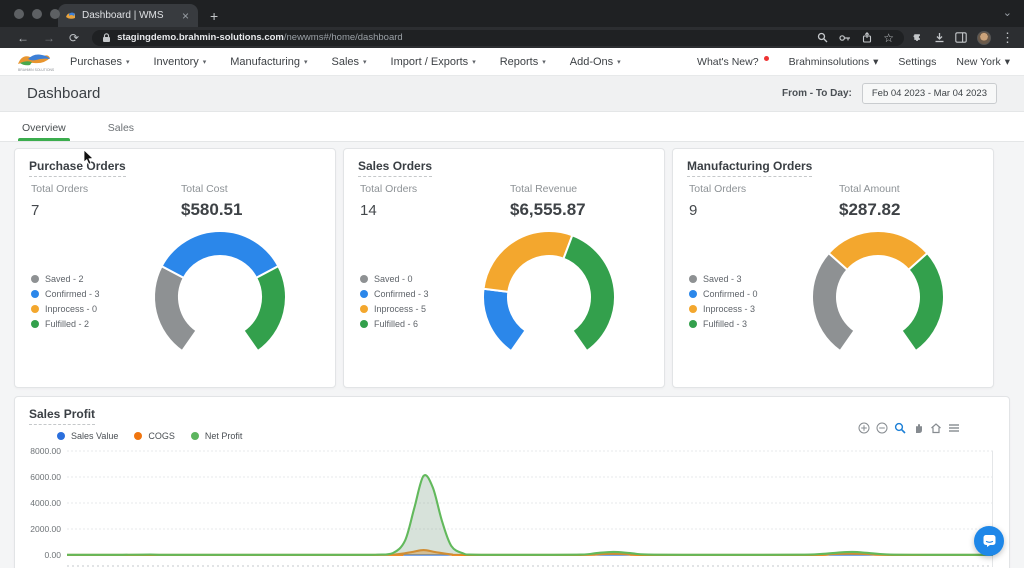  What do you see at coordinates (750, 168) in the screenshot?
I see `card-title: Manufacturing Orders` at bounding box center [750, 168].